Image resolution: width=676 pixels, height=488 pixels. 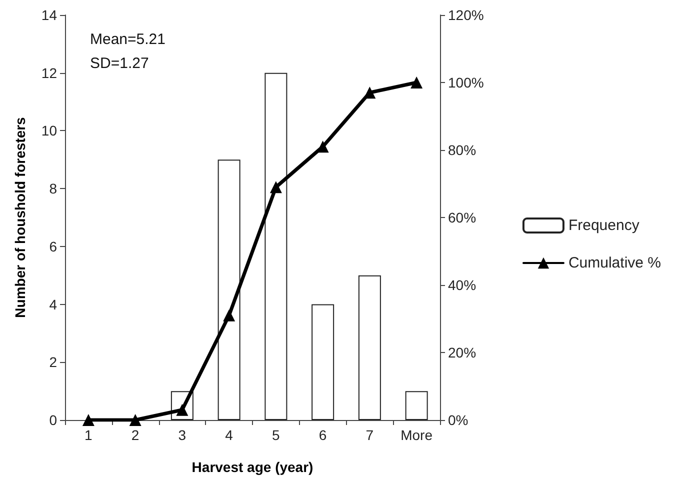 I want to click on x-tick-label: 5, so click(x=276, y=435).